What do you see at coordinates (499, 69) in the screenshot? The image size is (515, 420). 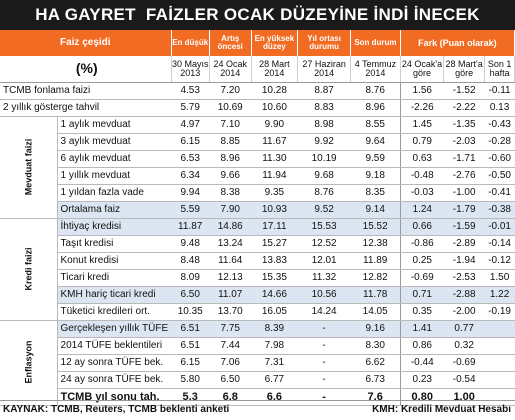 I see `sub-diff-2: Son 1 hafta` at bounding box center [499, 69].